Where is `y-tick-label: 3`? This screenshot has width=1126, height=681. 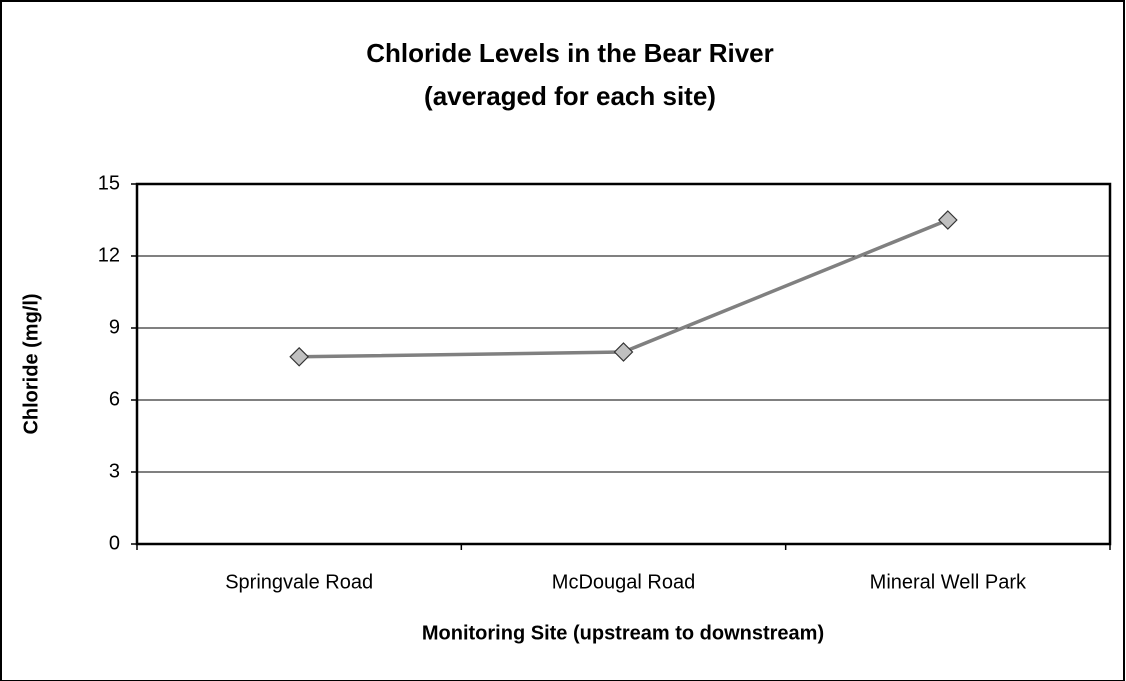
y-tick-label: 3 is located at coordinates (114, 471).